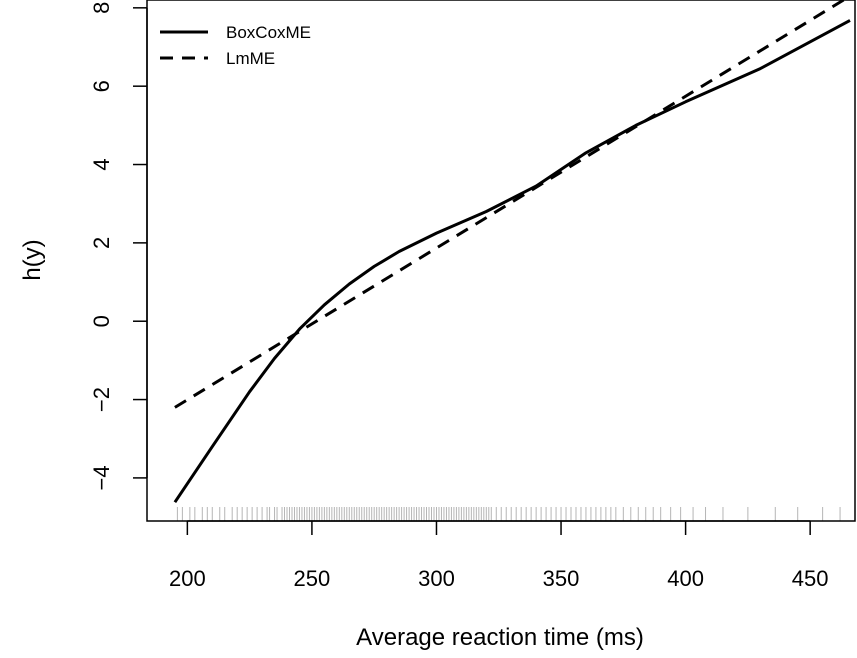 This screenshot has width=857, height=658. I want to click on y-tick-label: 4, so click(101, 164).